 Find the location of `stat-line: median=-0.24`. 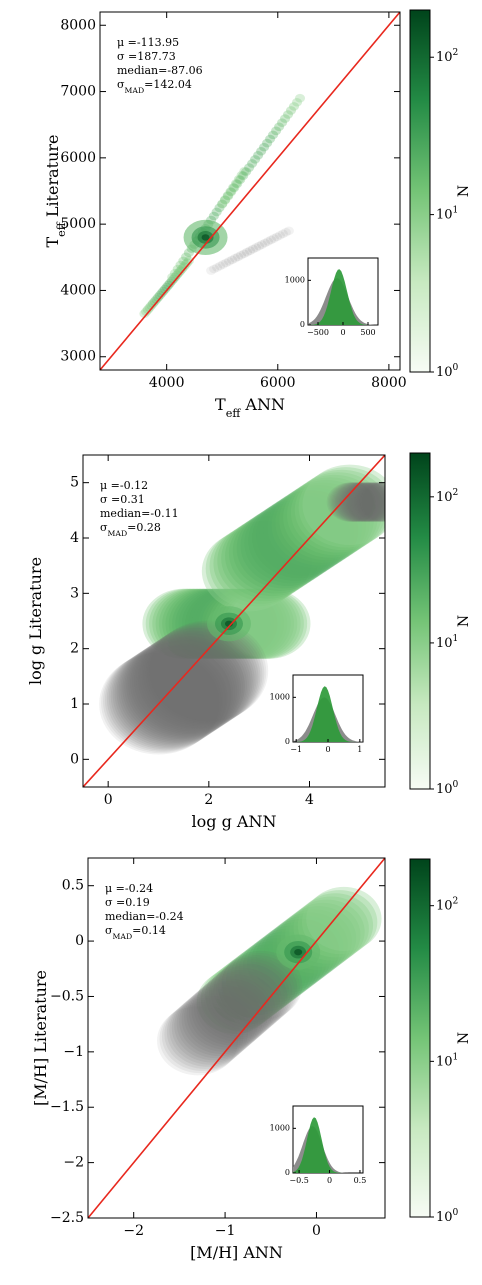

stat-line: median=-0.24 is located at coordinates (144, 916).